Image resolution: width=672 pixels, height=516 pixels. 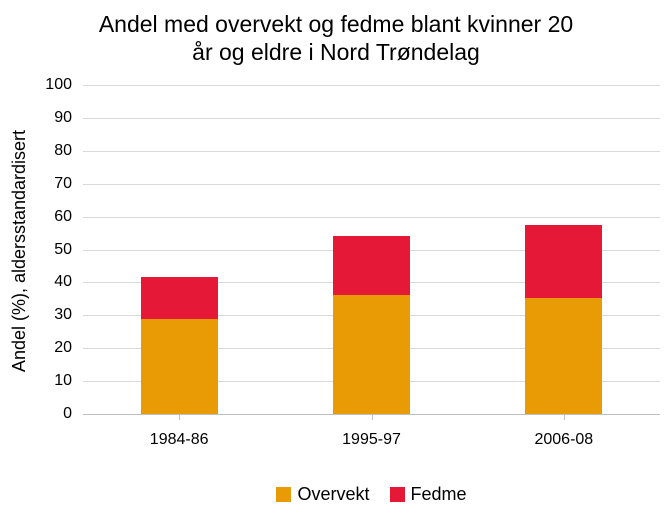 I want to click on y-tick-label-10: 10, so click(x=63, y=381).